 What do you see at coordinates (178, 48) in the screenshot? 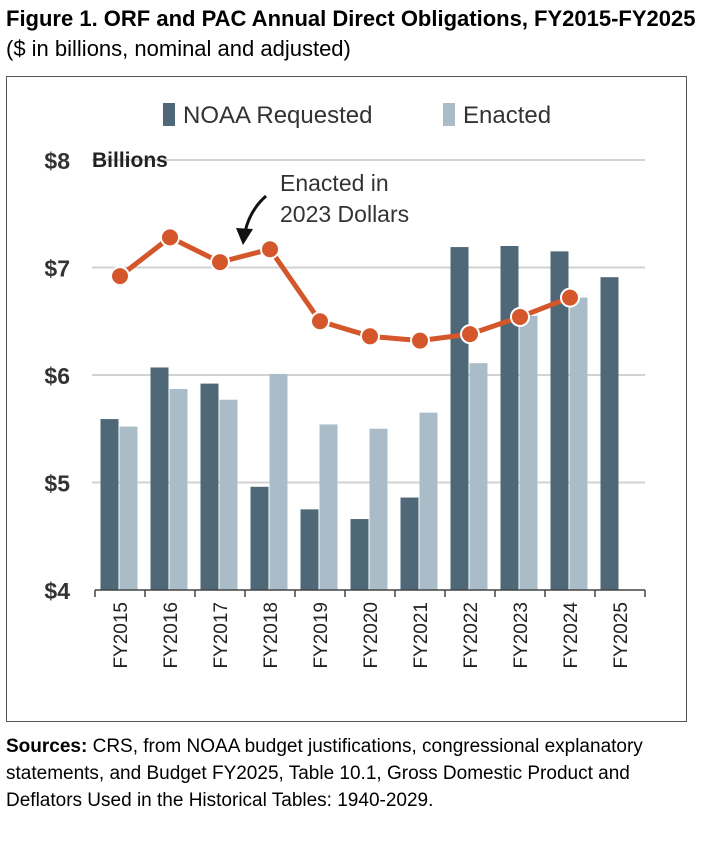
I see `figure-title-rest: ($ in billions, nominal and adjusted)` at bounding box center [178, 48].